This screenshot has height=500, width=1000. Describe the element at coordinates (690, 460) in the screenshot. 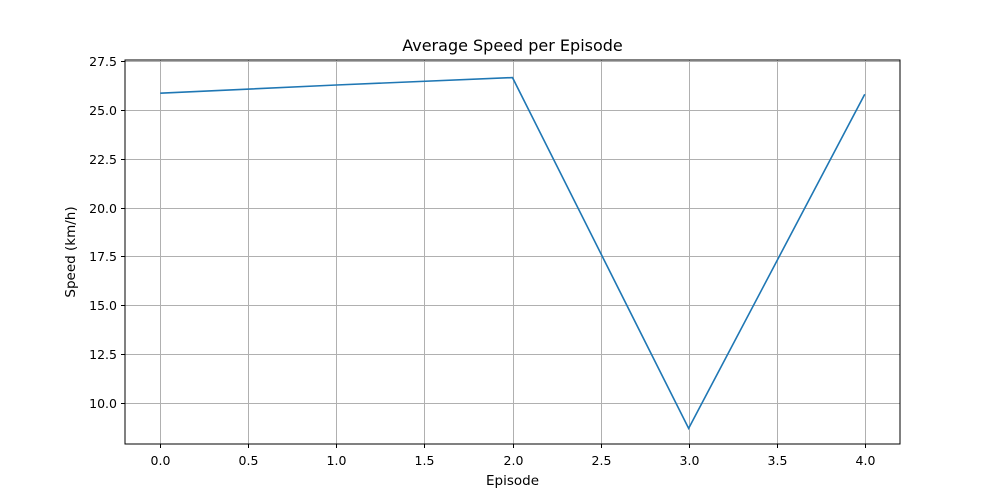

I see `x-tick-label: 3.0` at that location.